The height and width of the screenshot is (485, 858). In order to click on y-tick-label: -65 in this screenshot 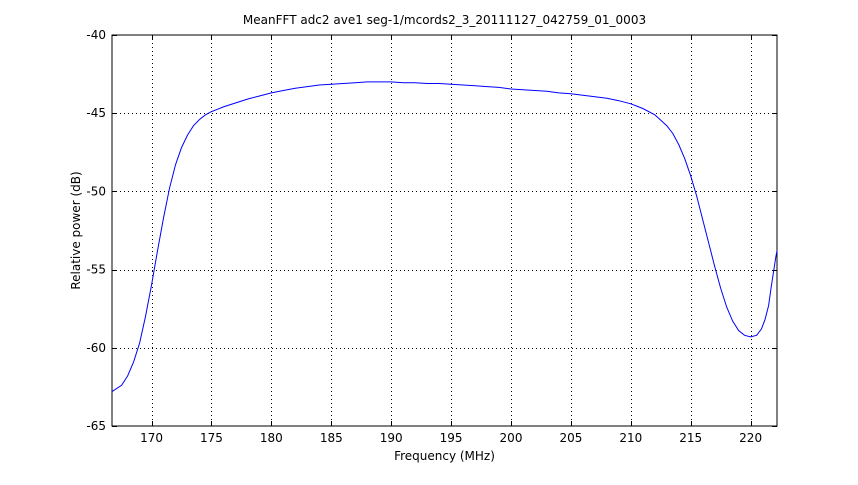, I will do `click(96, 426)`.